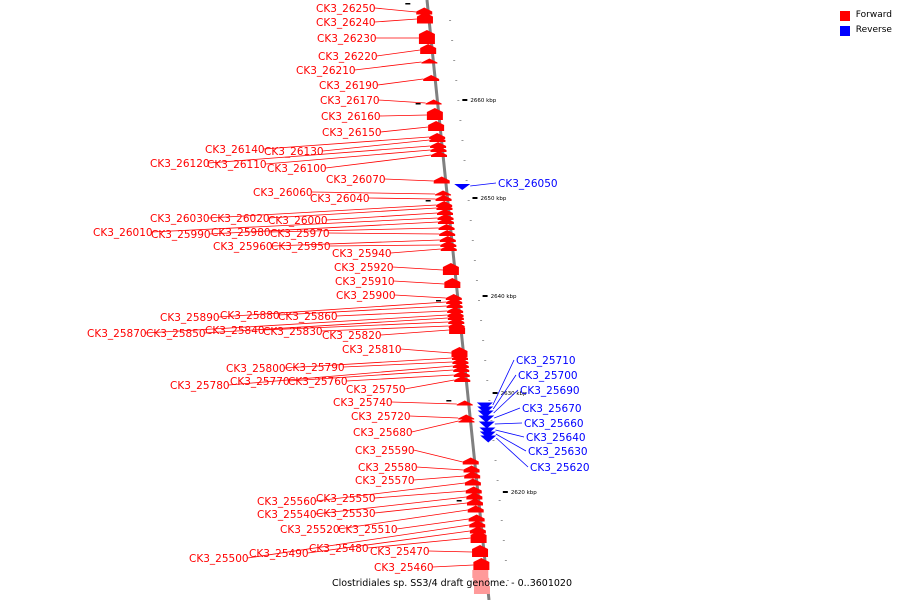  Describe the element at coordinates (283, 193) in the screenshot. I see `gene-label-forward: CK3_26060` at that location.